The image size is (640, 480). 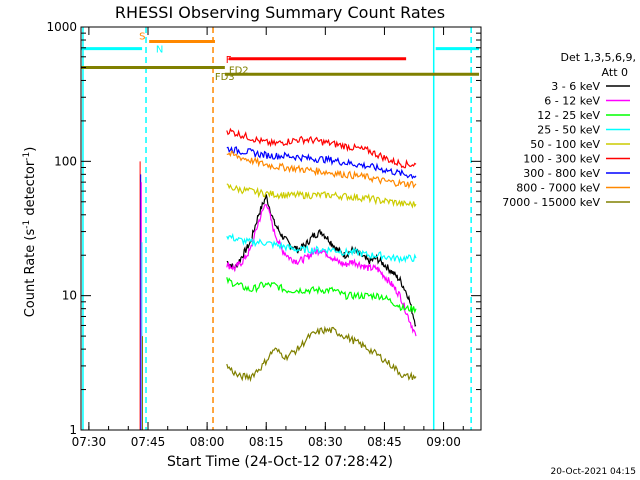 What do you see at coordinates (65, 161) in the screenshot?
I see `y-tick-label-2: 100` at bounding box center [65, 161].